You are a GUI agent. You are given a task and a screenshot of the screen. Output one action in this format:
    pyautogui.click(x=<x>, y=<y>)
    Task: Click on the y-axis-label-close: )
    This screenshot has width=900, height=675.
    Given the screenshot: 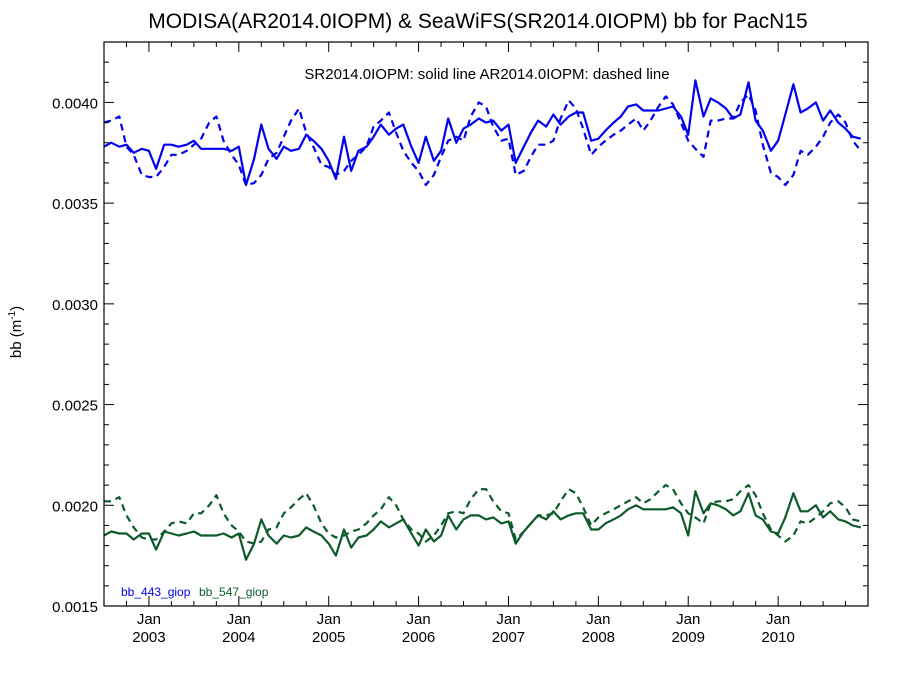 What is the action you would take?
    pyautogui.click(x=16, y=308)
    